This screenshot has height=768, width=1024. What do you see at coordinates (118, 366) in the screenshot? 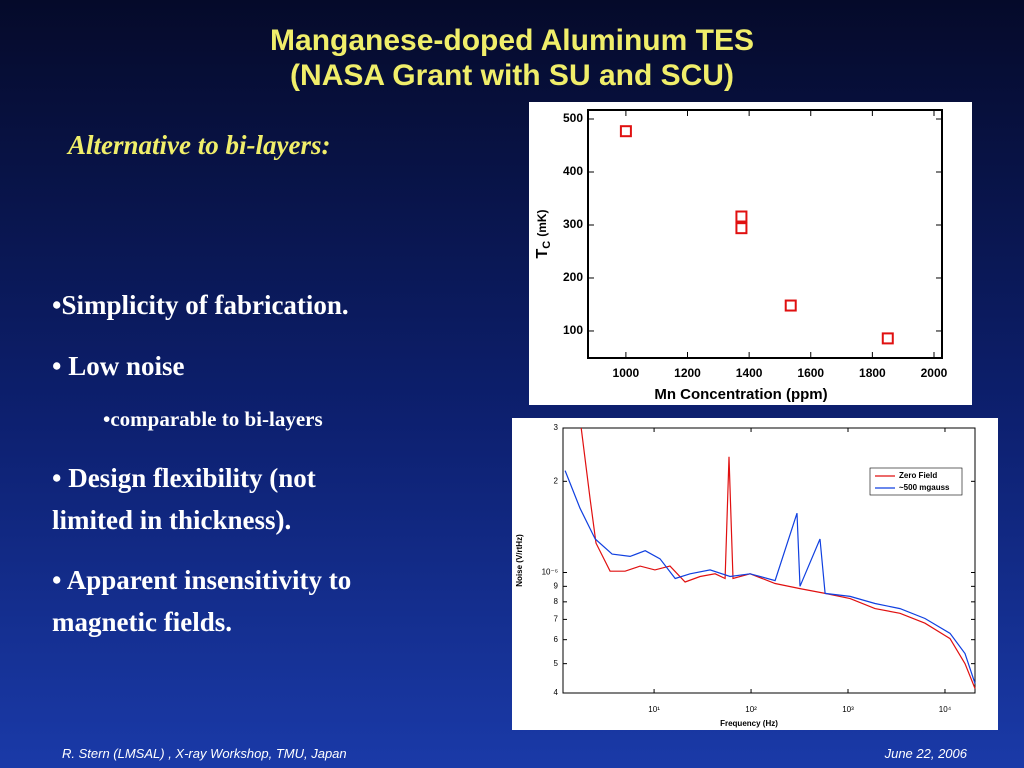
I see `bullet: • Low noise` at bounding box center [118, 366].